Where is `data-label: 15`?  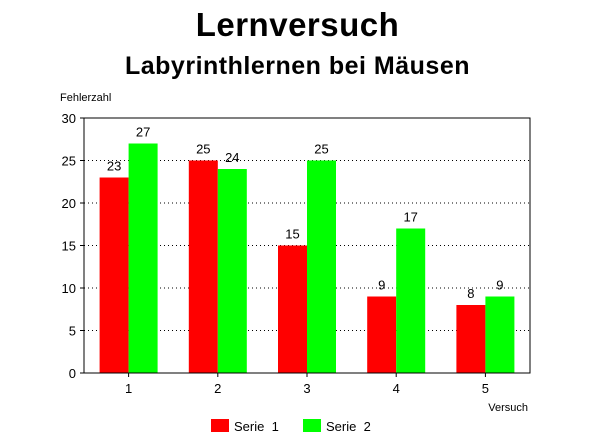
data-label: 15 is located at coordinates (292, 234).